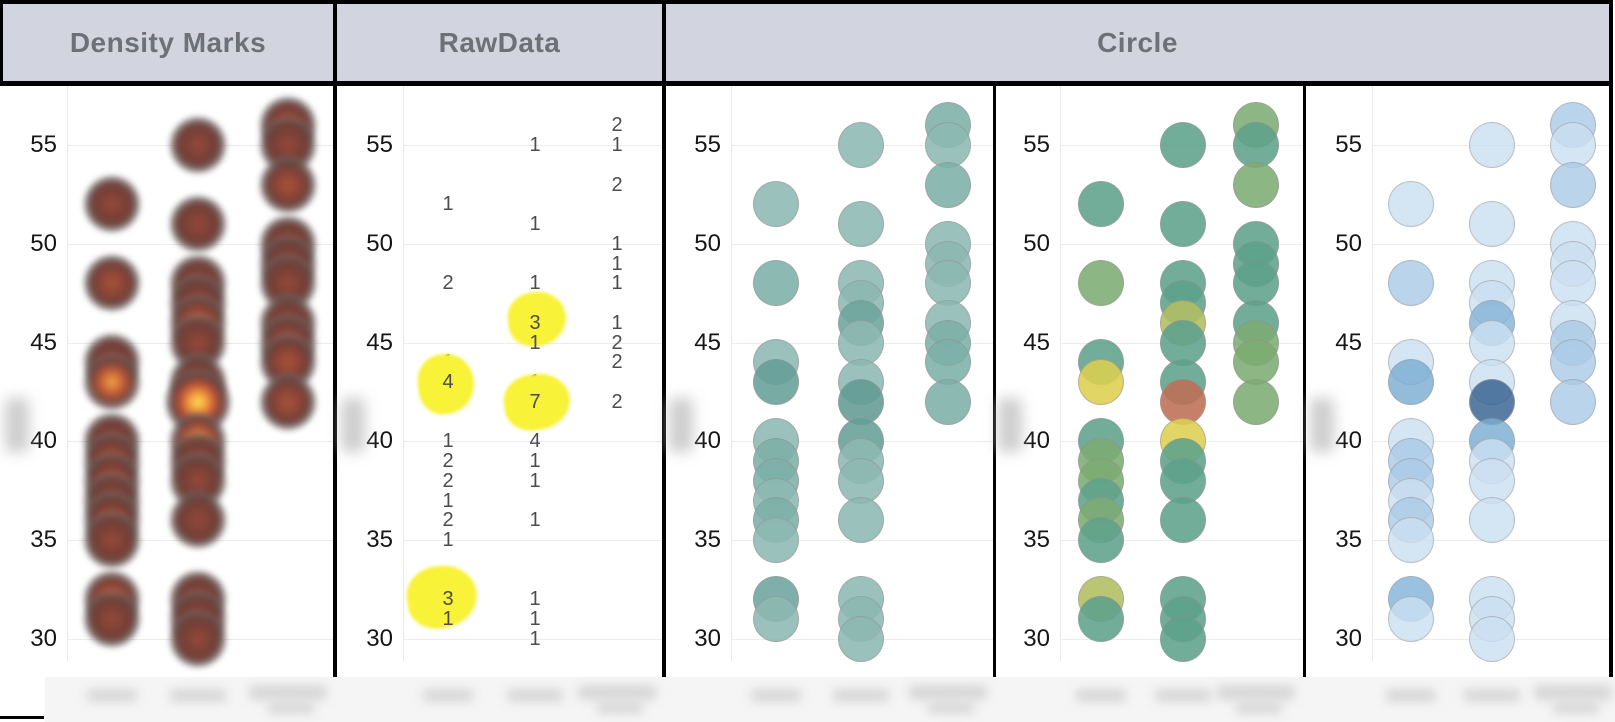  Describe the element at coordinates (535, 401) in the screenshot. I see `rawdata-count-label: 7` at that location.